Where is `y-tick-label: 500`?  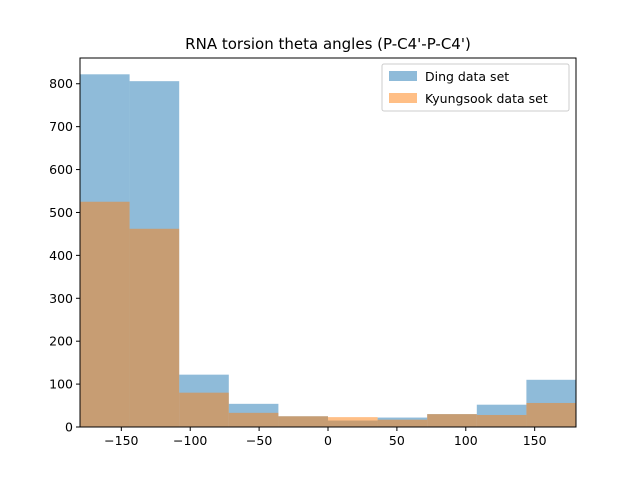 y-tick-label: 500 is located at coordinates (61, 212).